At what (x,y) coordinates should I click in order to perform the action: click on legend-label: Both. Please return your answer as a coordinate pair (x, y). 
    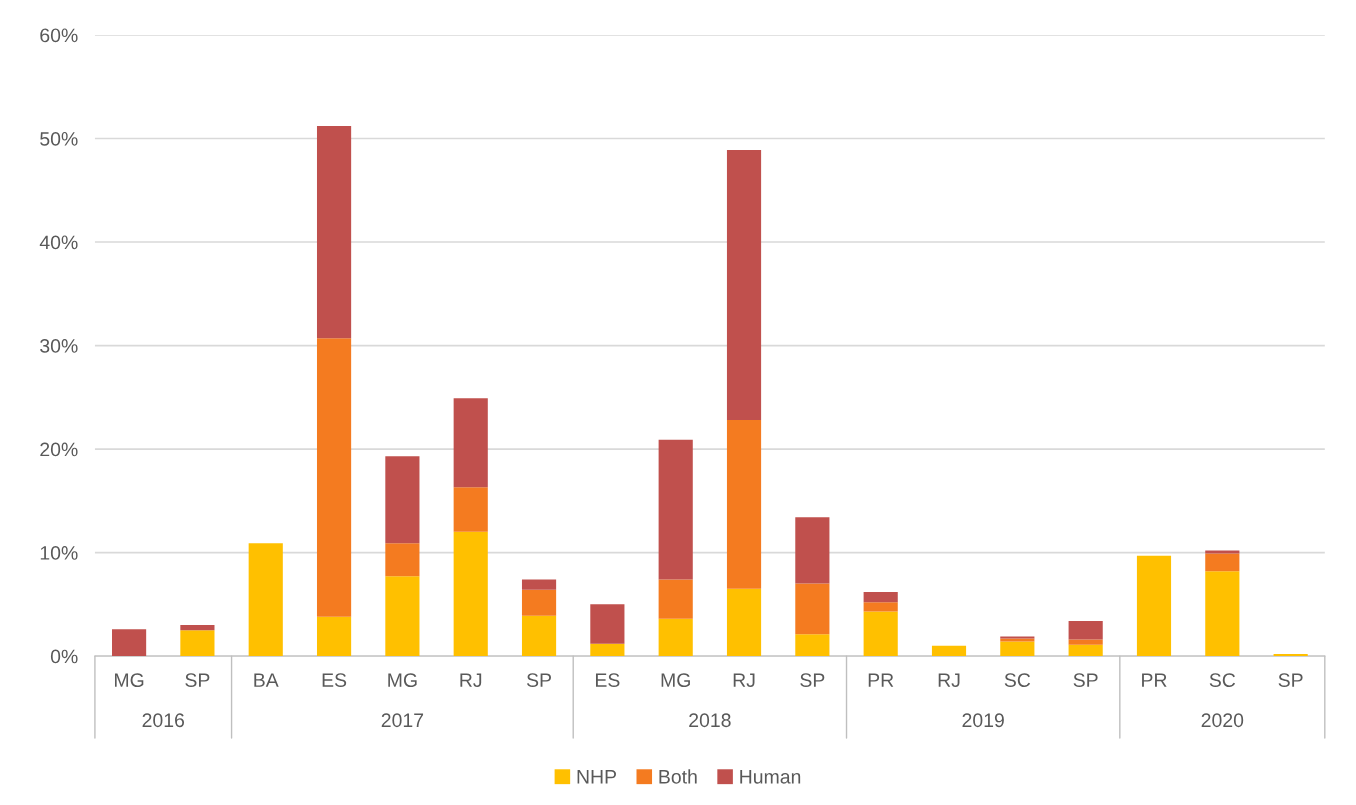
    Looking at the image, I should click on (678, 776).